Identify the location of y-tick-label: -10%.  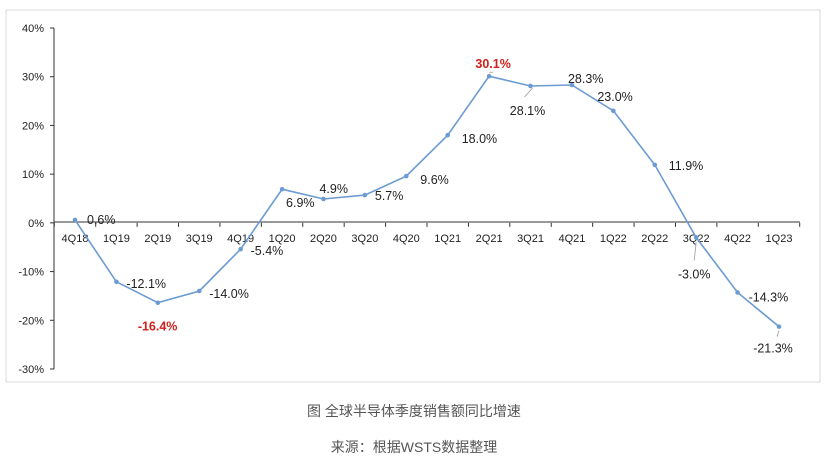
(31, 273).